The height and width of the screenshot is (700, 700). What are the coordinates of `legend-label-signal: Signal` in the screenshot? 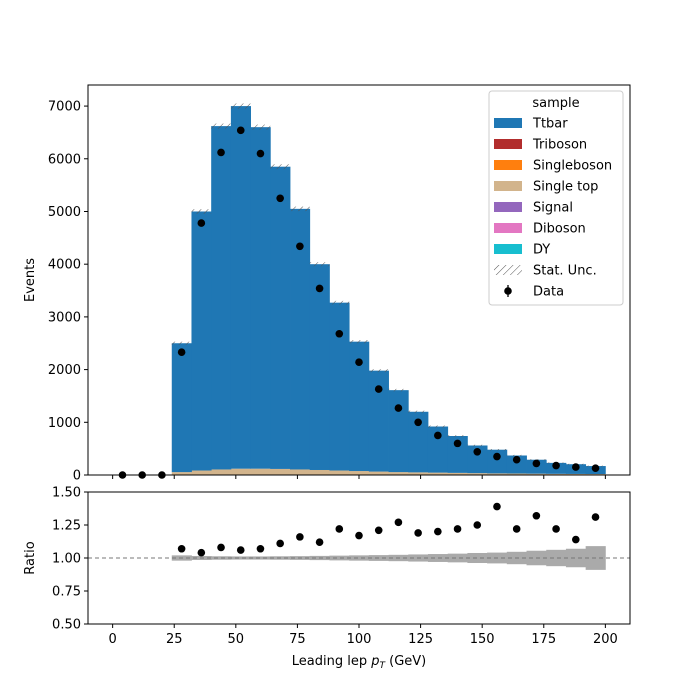 It's located at (553, 208).